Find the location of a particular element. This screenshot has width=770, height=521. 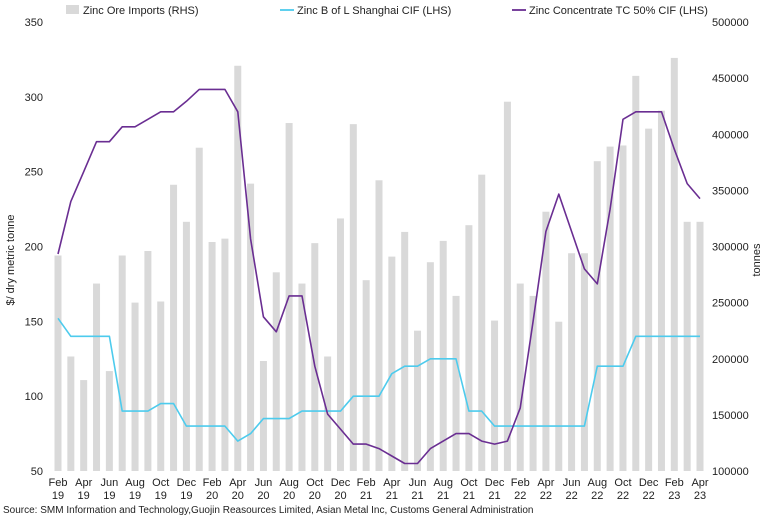

left-tick-label: 200 is located at coordinates (34, 248).